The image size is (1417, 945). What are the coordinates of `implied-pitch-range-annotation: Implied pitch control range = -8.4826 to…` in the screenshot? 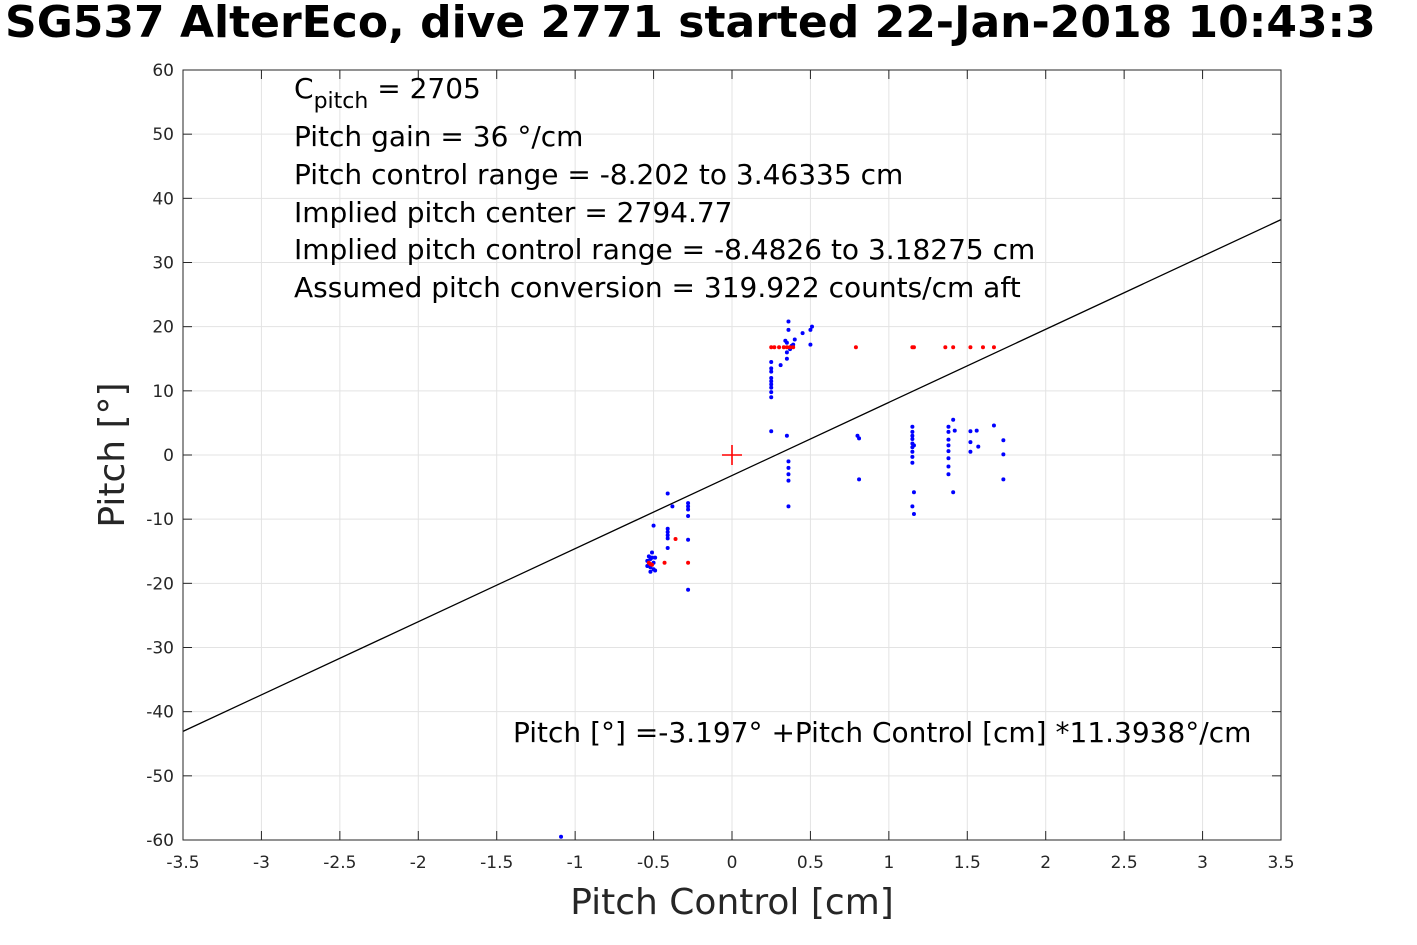 It's located at (664, 249).